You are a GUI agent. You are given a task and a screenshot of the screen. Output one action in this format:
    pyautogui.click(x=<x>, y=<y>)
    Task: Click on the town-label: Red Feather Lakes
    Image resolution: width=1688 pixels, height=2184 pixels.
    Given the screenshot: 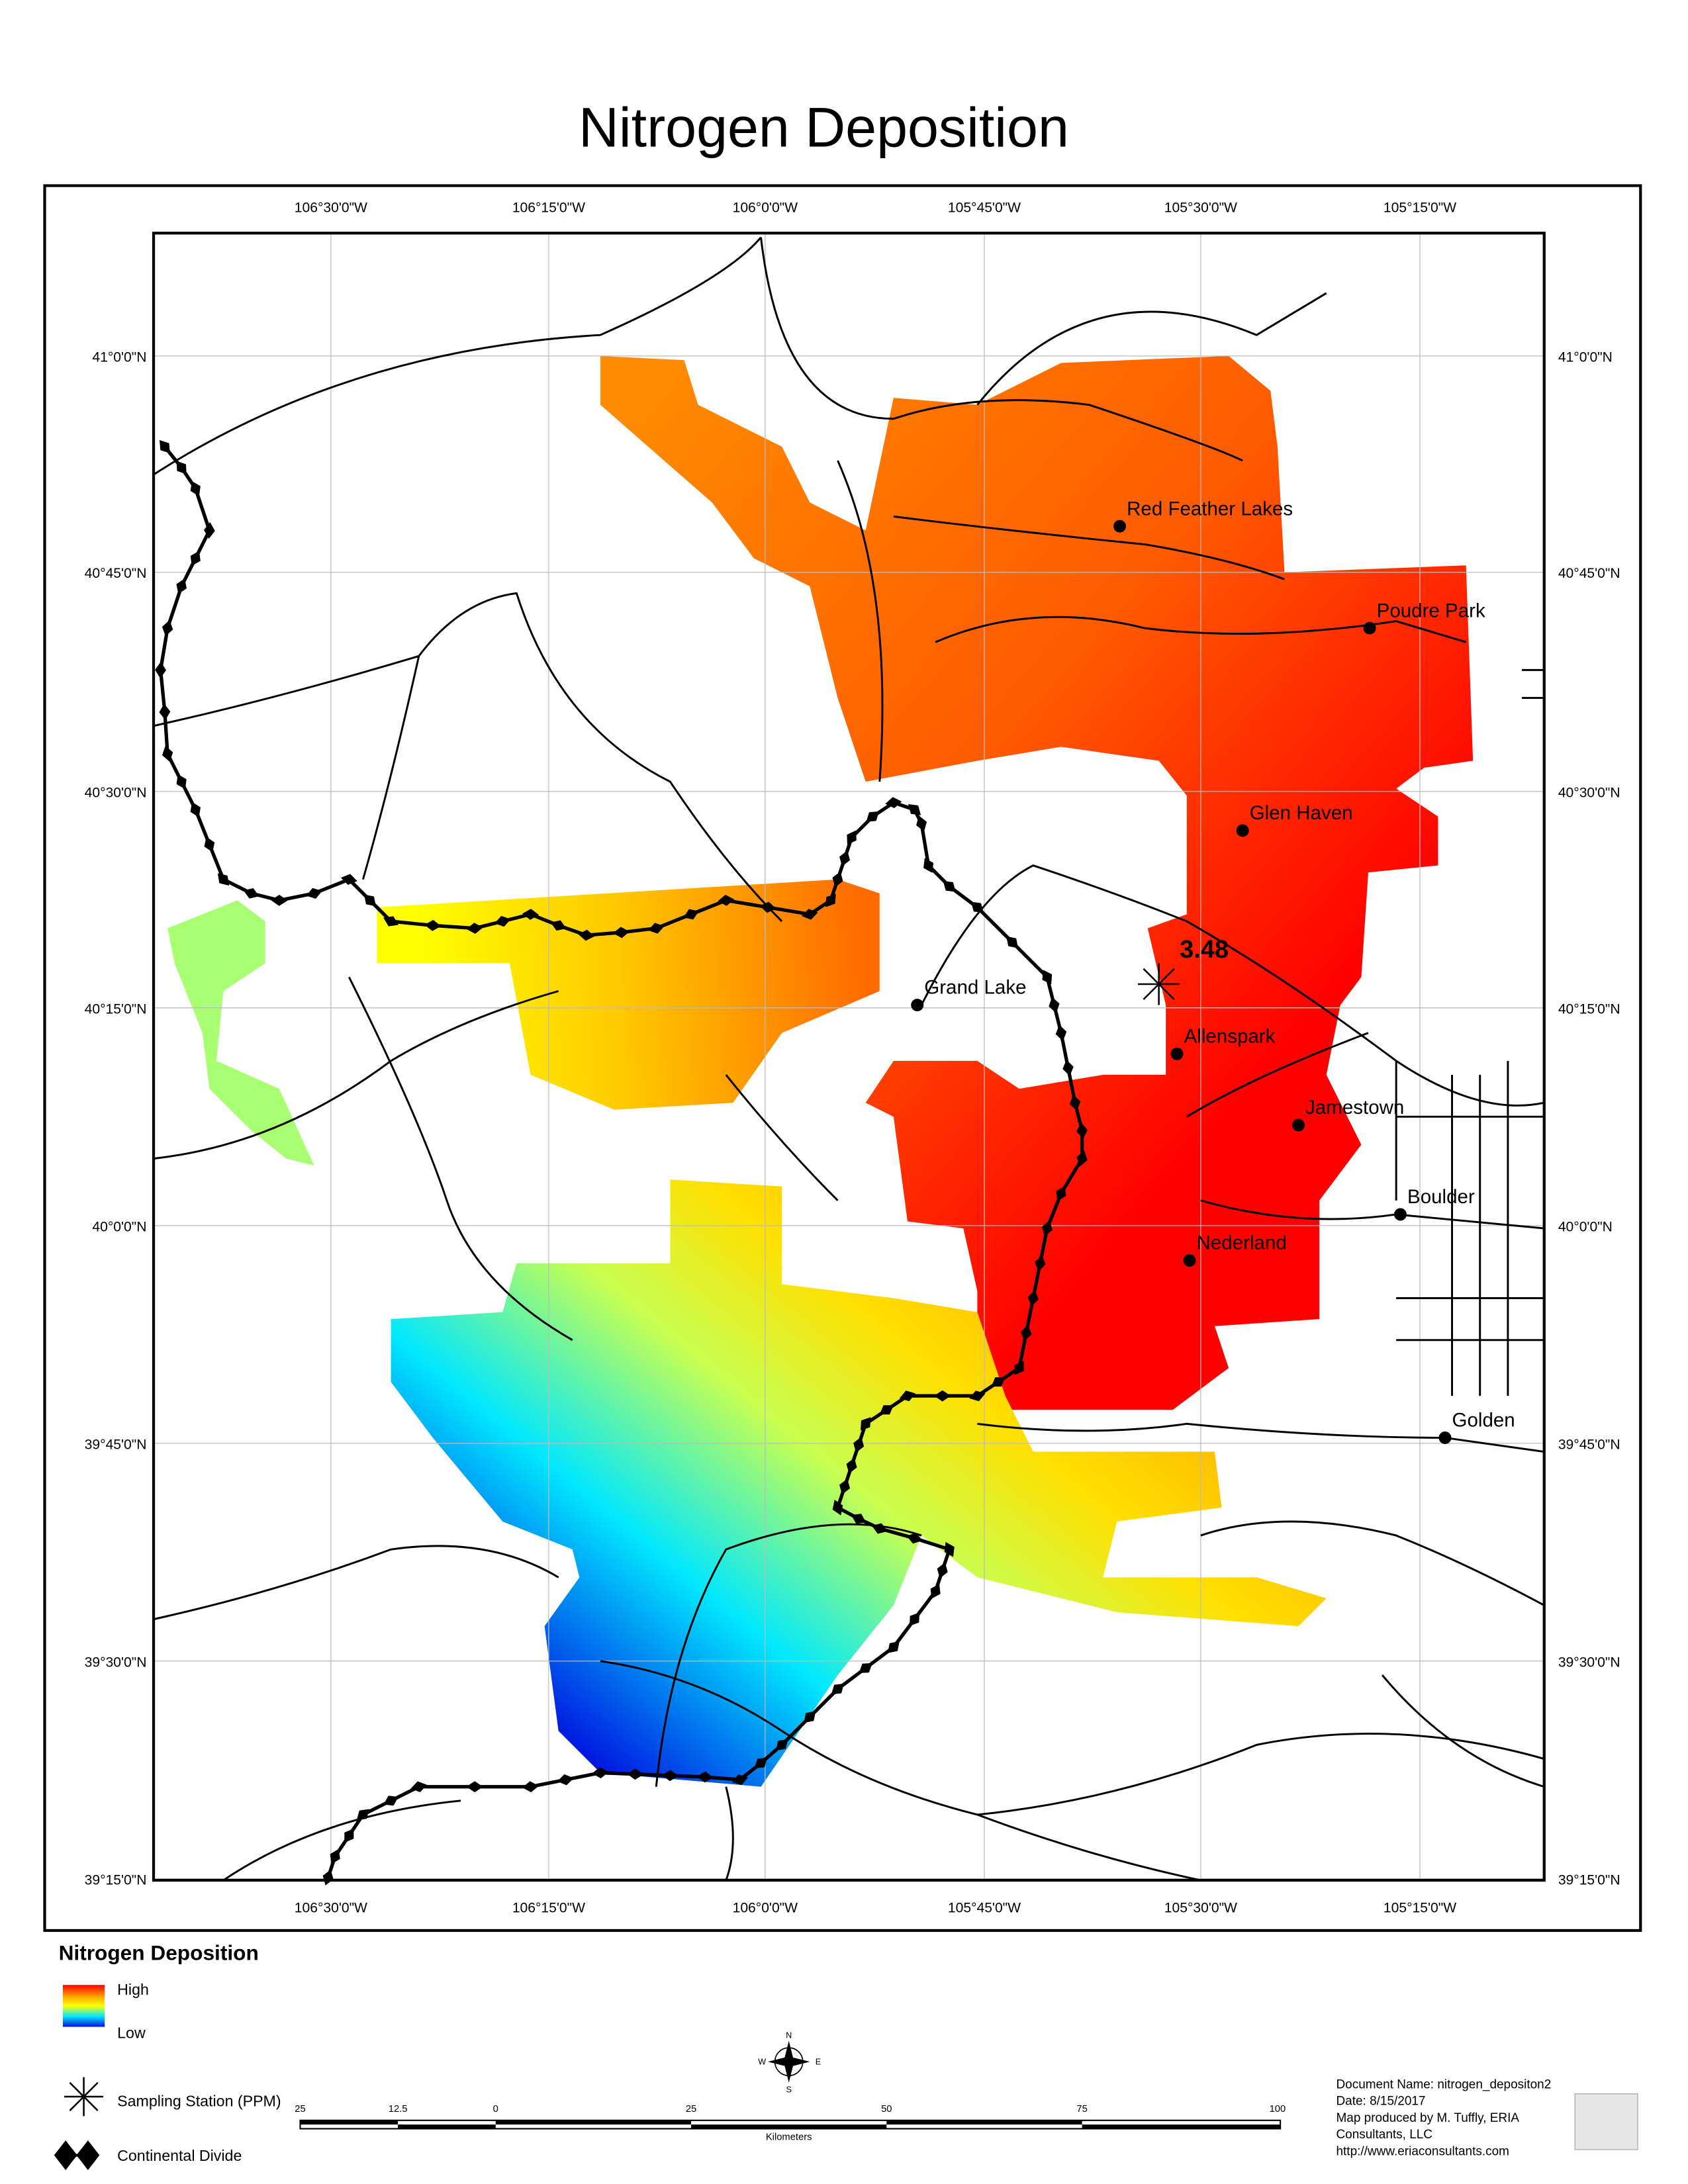 What is the action you would take?
    pyautogui.click(x=1210, y=509)
    